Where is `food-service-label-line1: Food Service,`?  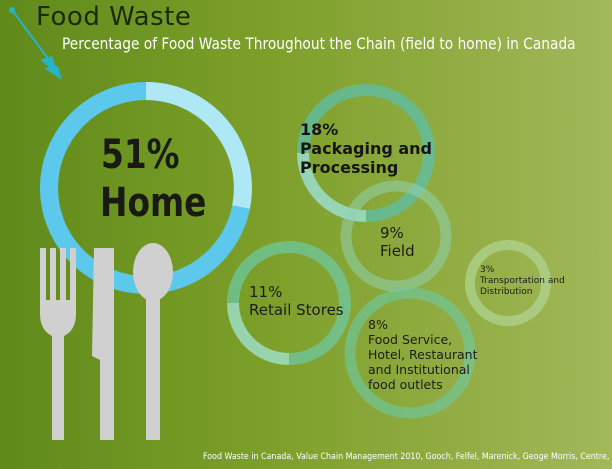 food-service-label-line1: Food Service, is located at coordinates (410, 339).